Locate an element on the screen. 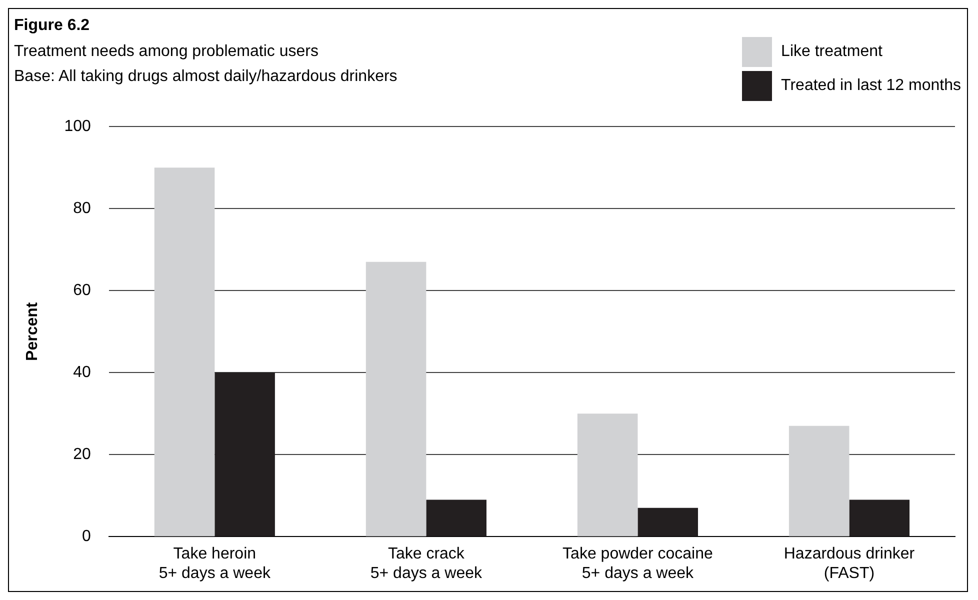 The image size is (978, 600). chart-subtitle: Treatment needs among problematic users Base: All taking drugs almost daily/hazardous drinkers is located at coordinates (206, 64).